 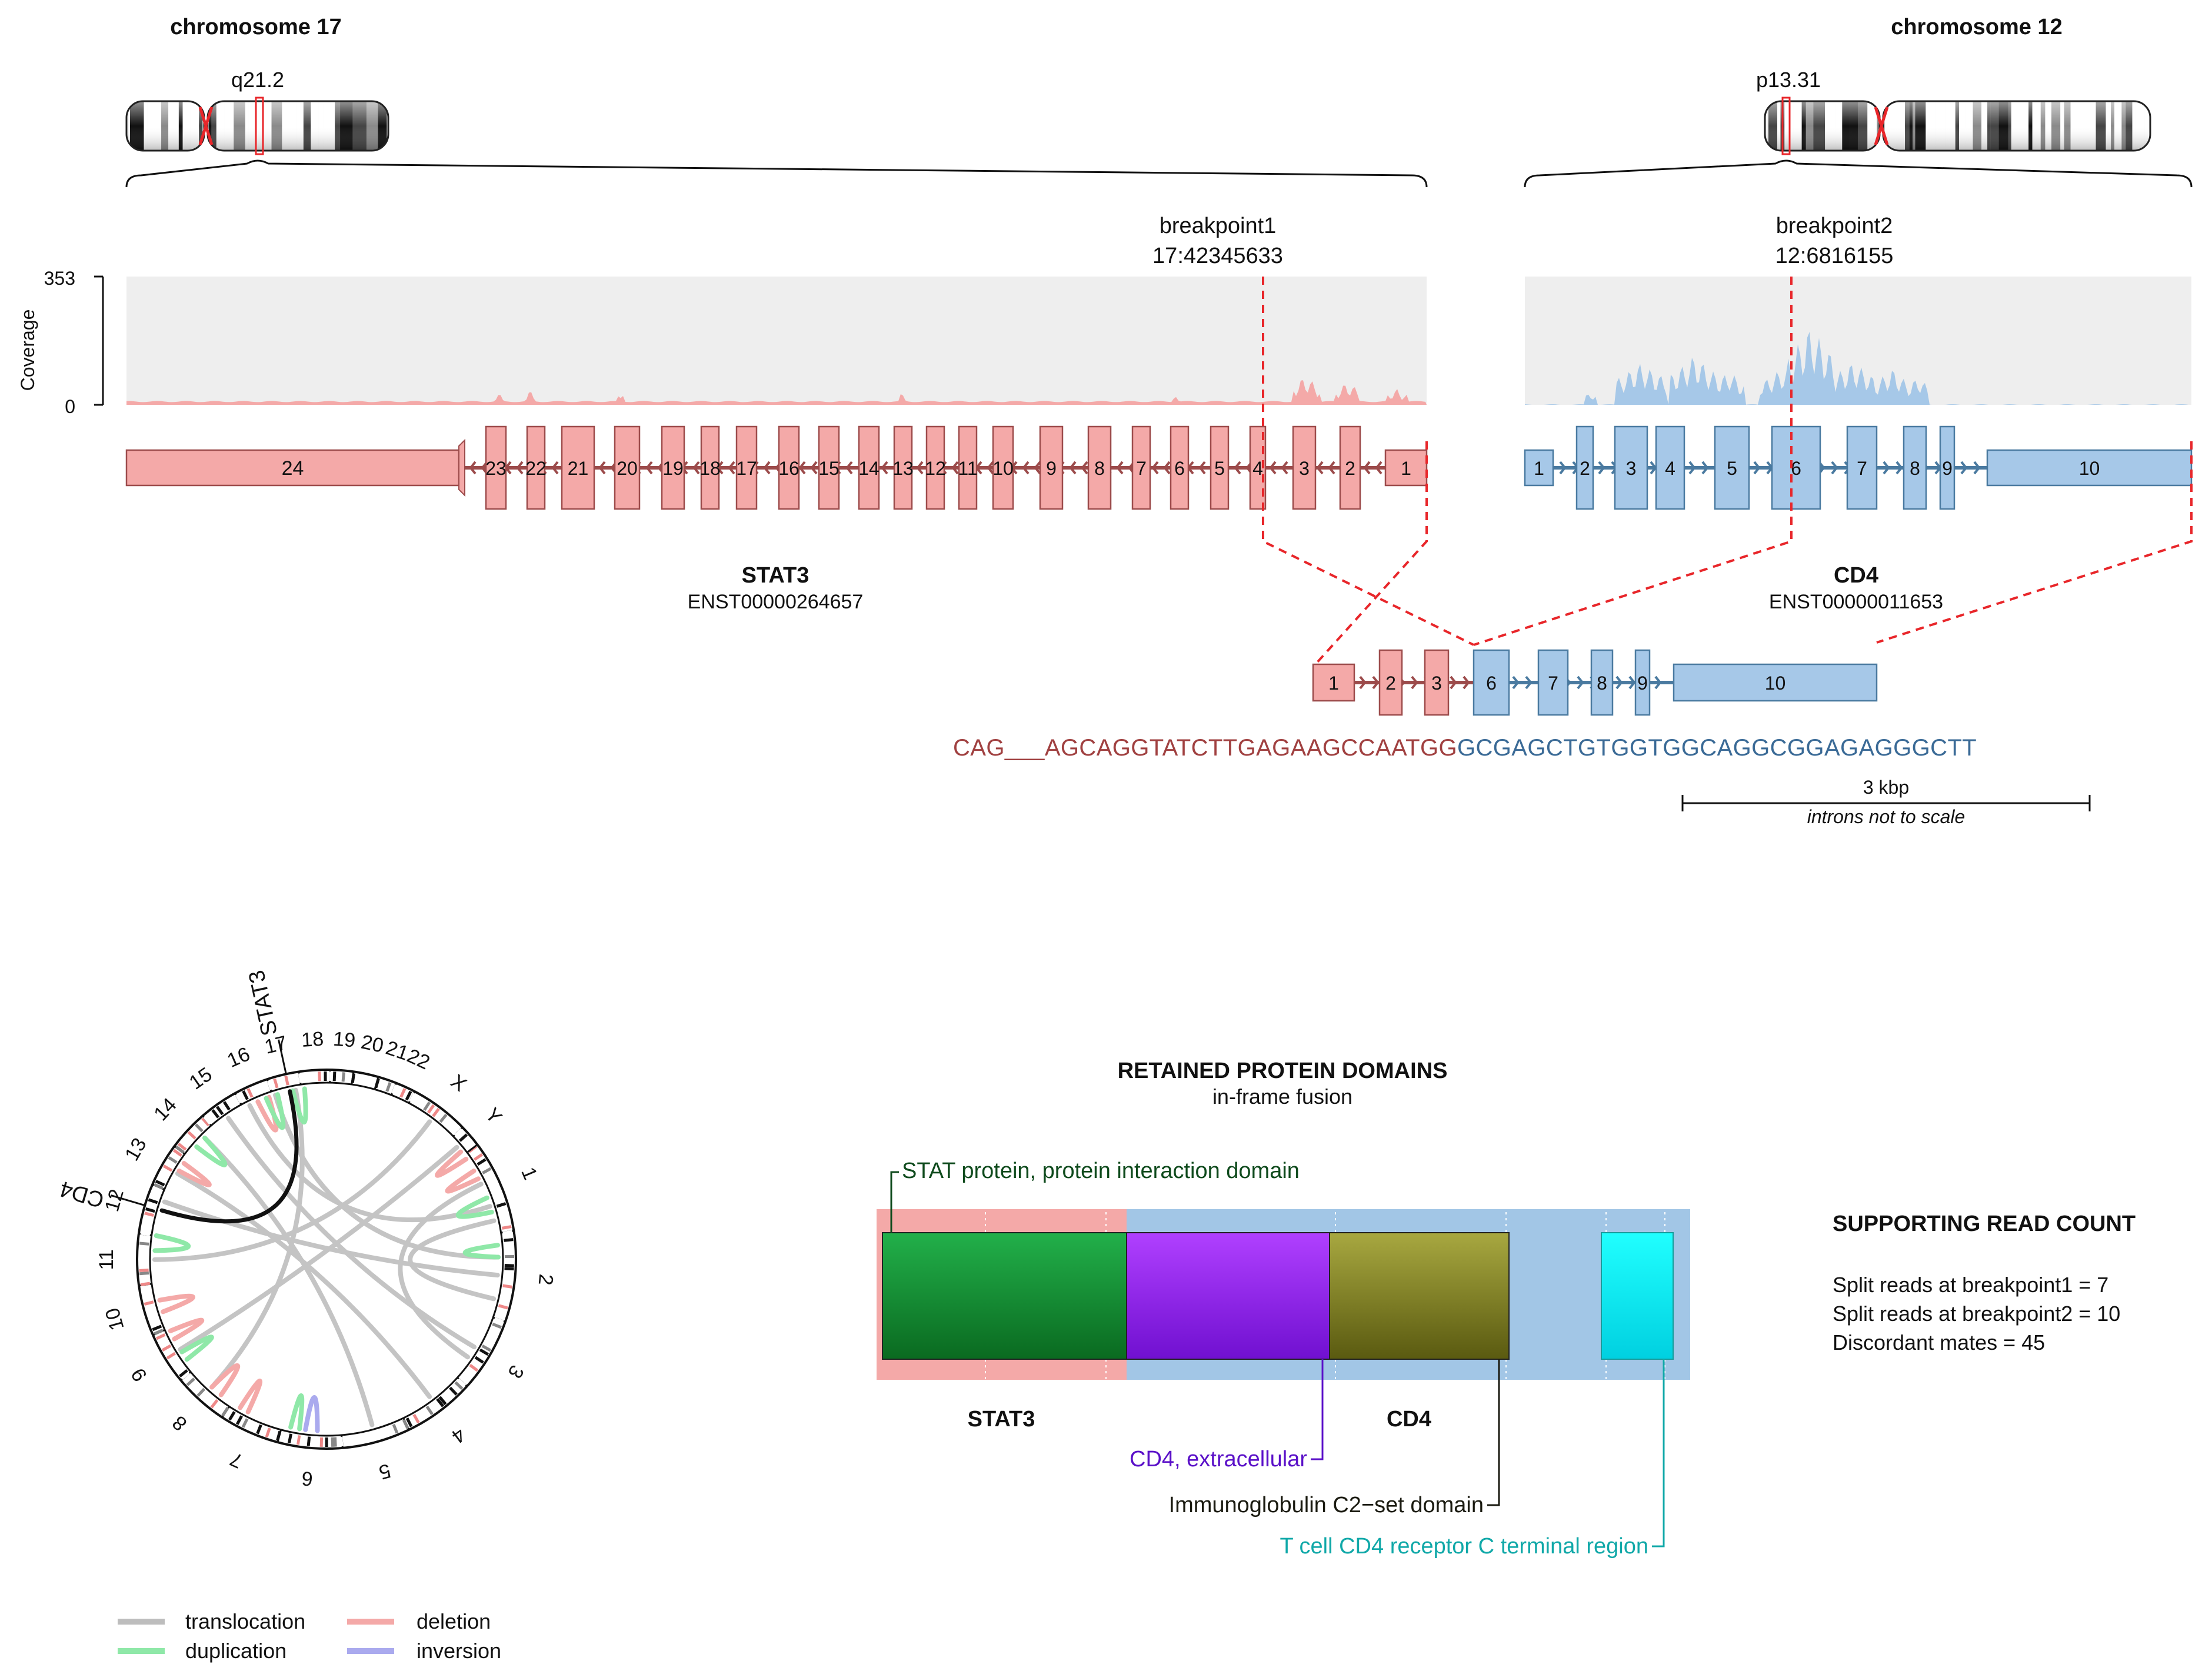 I want to click on exon-8: 8, so click(x=1099, y=468).